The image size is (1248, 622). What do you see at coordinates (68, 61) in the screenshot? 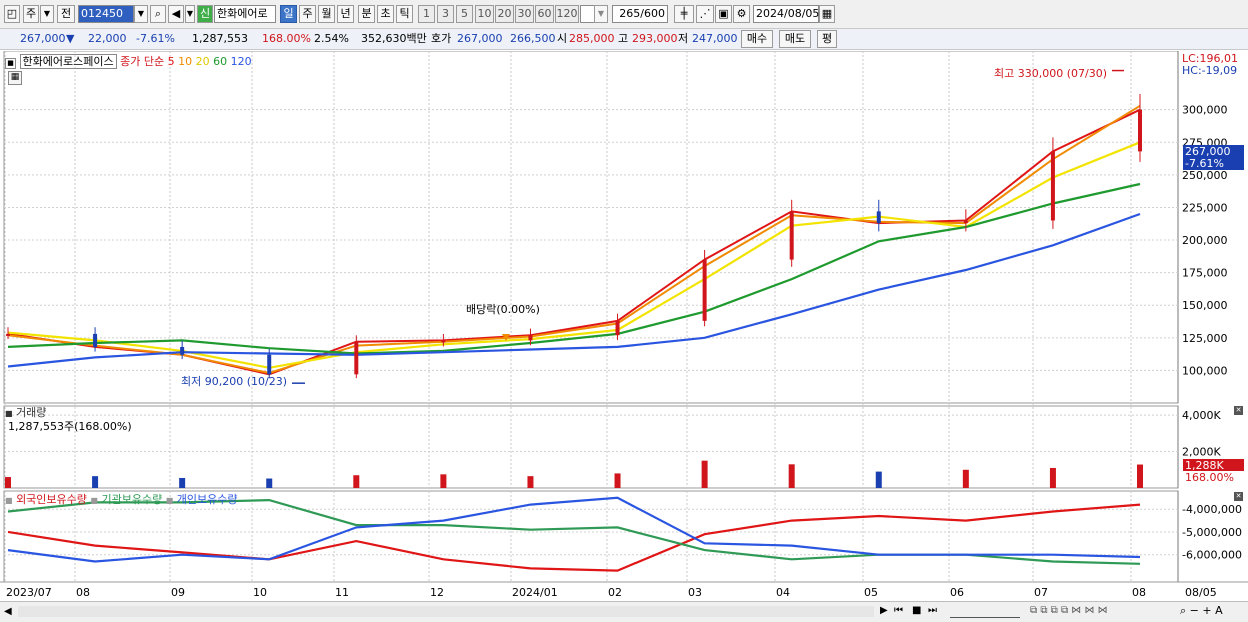
I see `legend-stock-name: 한화에어로스페이스` at bounding box center [68, 61].